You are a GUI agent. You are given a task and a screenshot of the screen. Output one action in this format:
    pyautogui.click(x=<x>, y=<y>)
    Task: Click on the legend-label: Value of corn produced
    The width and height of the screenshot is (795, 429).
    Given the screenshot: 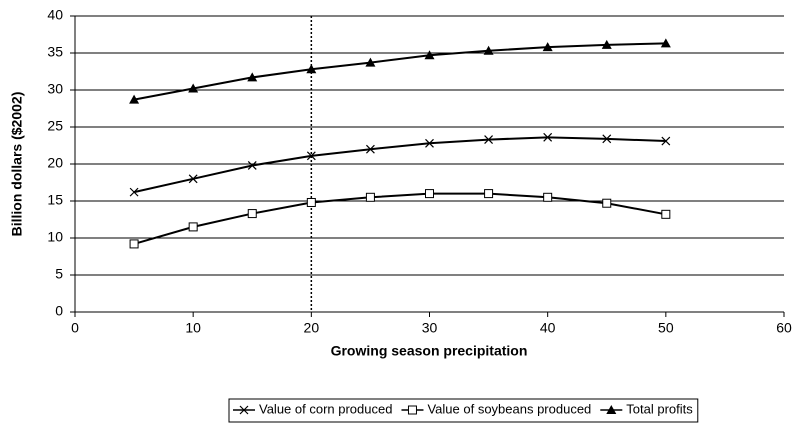 What is the action you would take?
    pyautogui.click(x=325, y=408)
    